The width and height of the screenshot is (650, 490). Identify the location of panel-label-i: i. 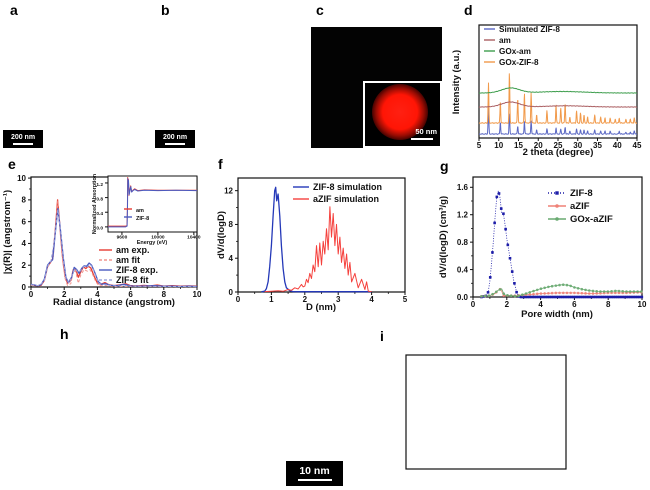
(382, 336).